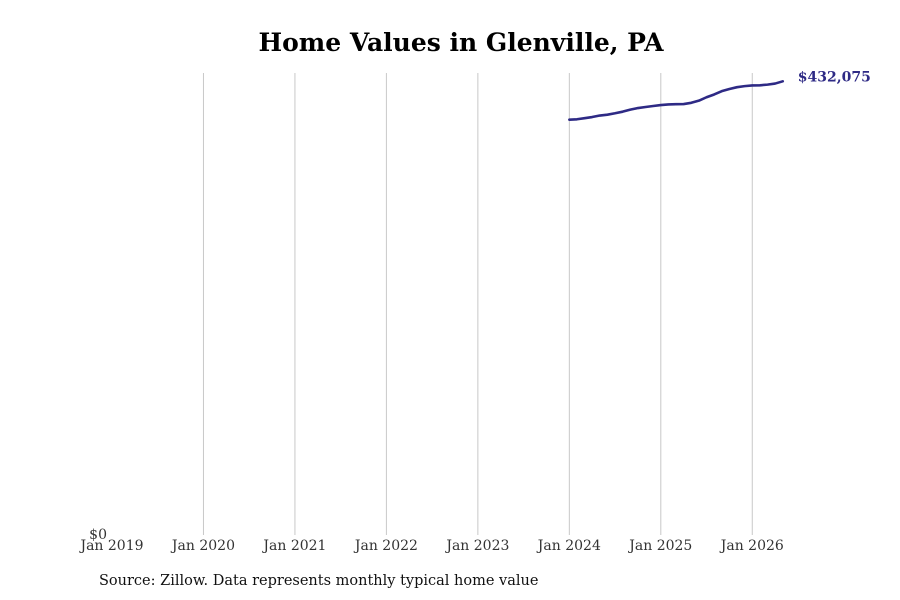  What do you see at coordinates (293, 546) in the screenshot?
I see `x-tick-label: Jan 2021` at bounding box center [293, 546].